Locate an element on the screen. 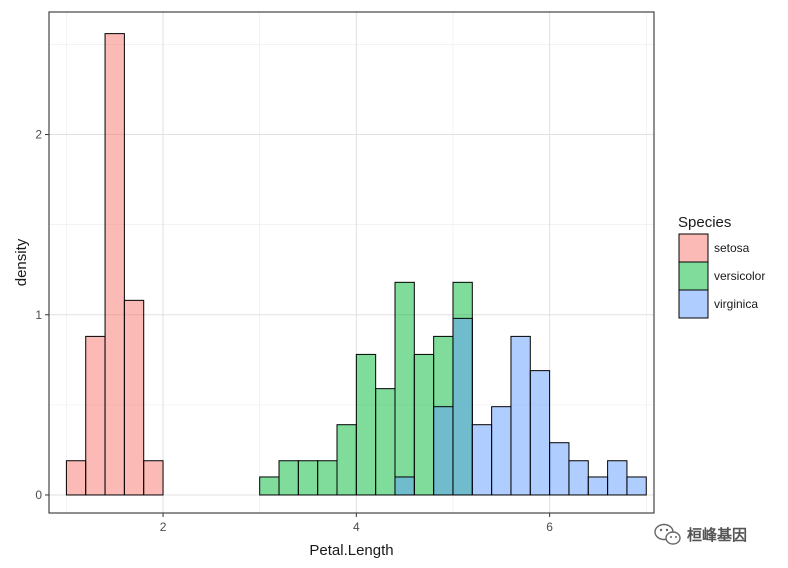 Image resolution: width=788 pixels, height=568 pixels. legend-key-setosa is located at coordinates (693, 248).